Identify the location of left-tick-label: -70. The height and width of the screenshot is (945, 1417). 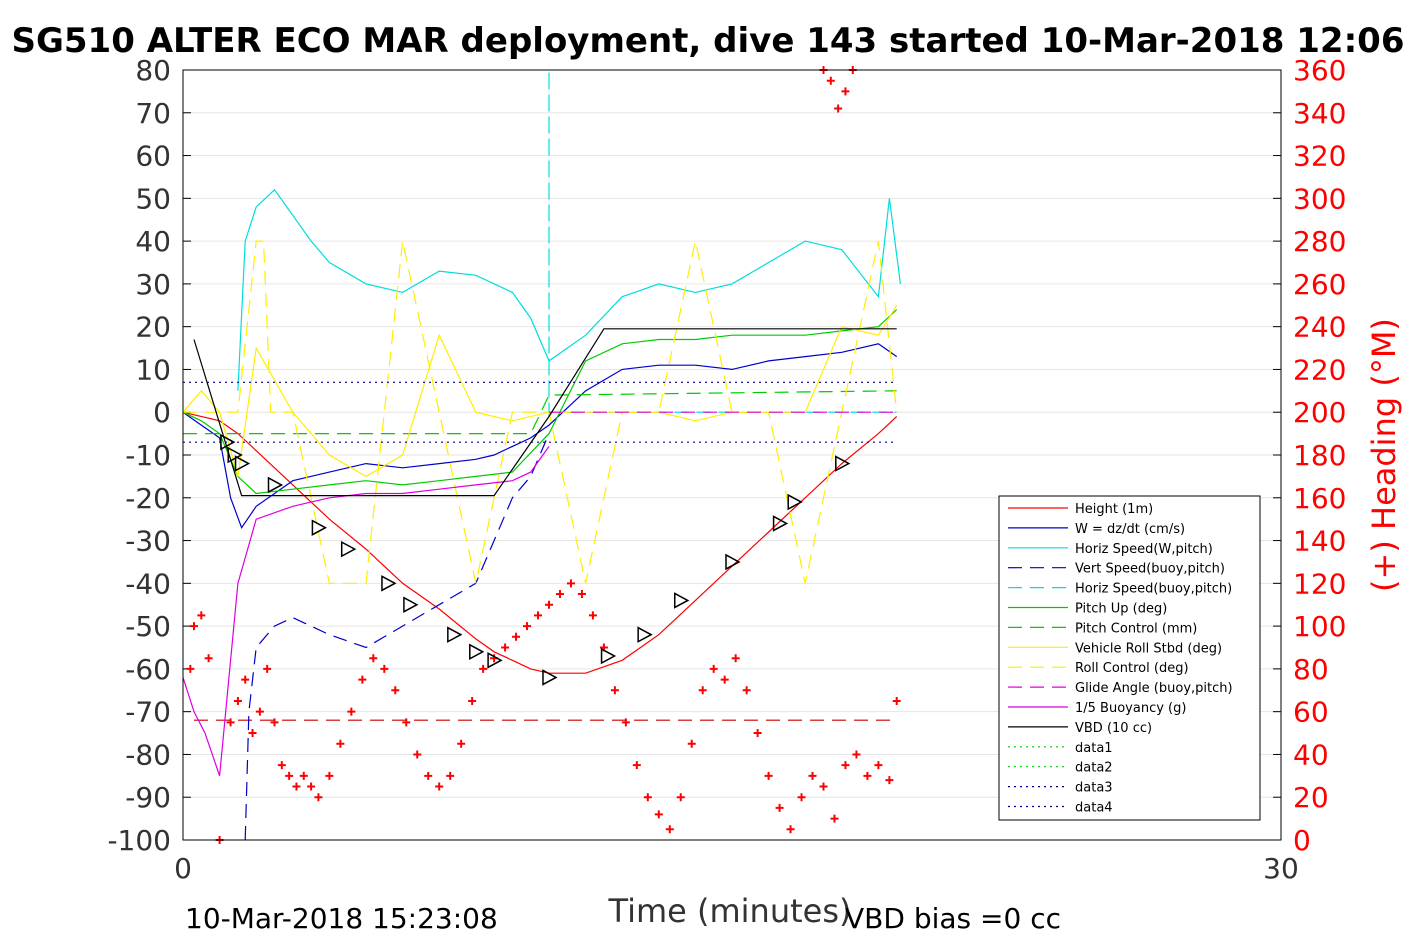
(148, 712).